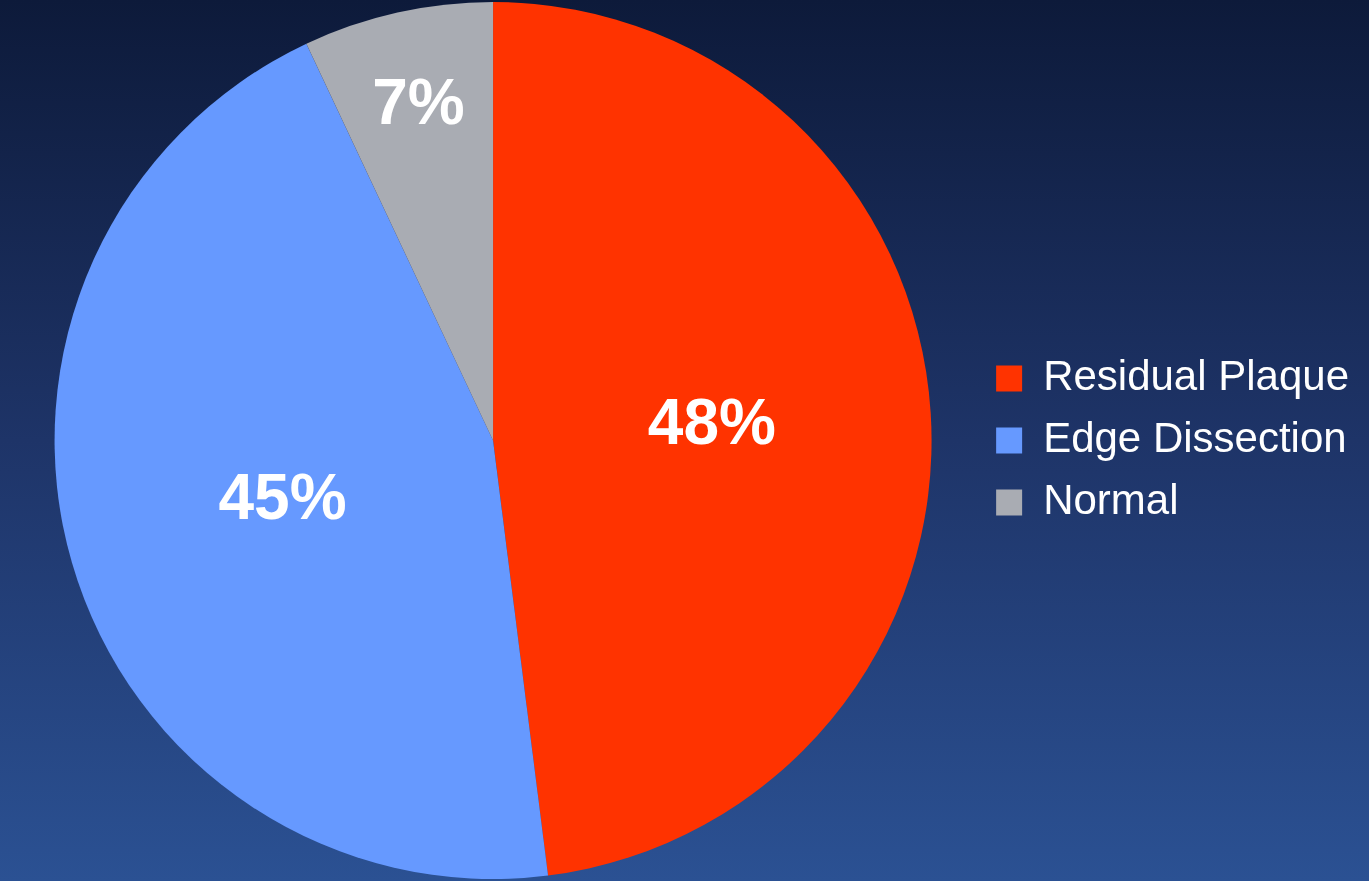 The height and width of the screenshot is (881, 1369). What do you see at coordinates (418, 102) in the screenshot?
I see `data-label: 7%` at bounding box center [418, 102].